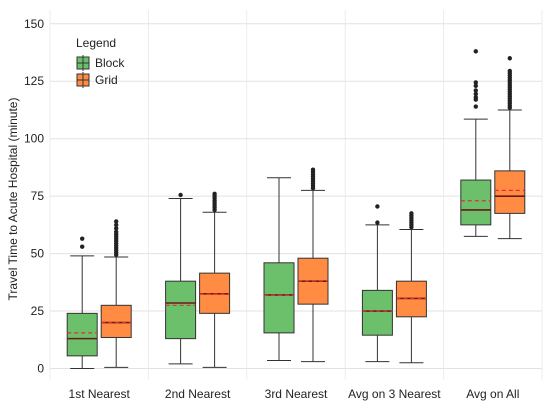  What do you see at coordinates (38, 254) in the screenshot?
I see `y-tick-label: 50` at bounding box center [38, 254].